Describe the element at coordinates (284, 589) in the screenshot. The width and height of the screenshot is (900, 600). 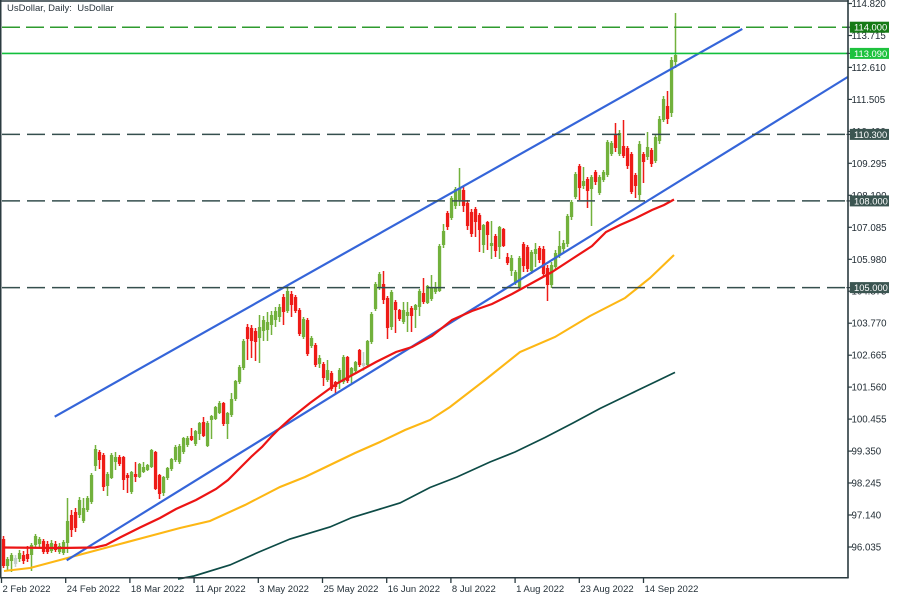
I see `svg-text: 3 May 2022` at that location.